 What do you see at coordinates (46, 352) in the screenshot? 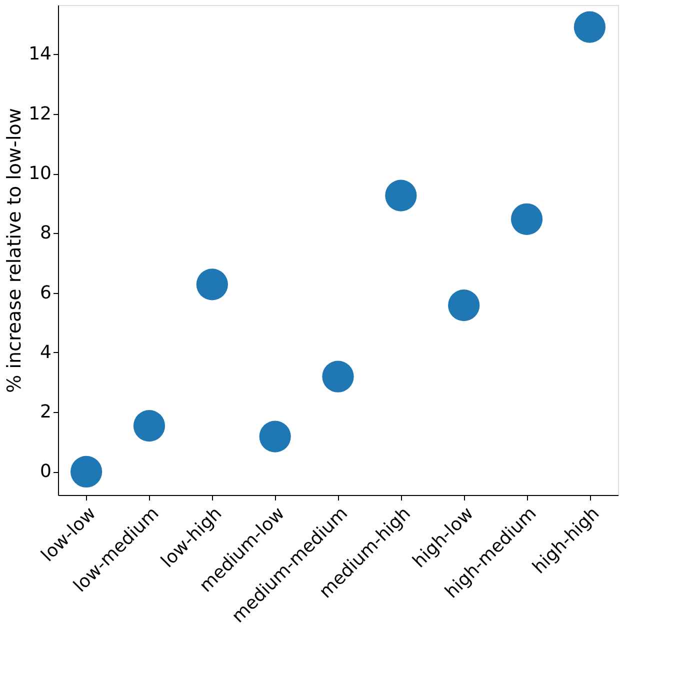
I see `y-tick-label: 4` at bounding box center [46, 352].